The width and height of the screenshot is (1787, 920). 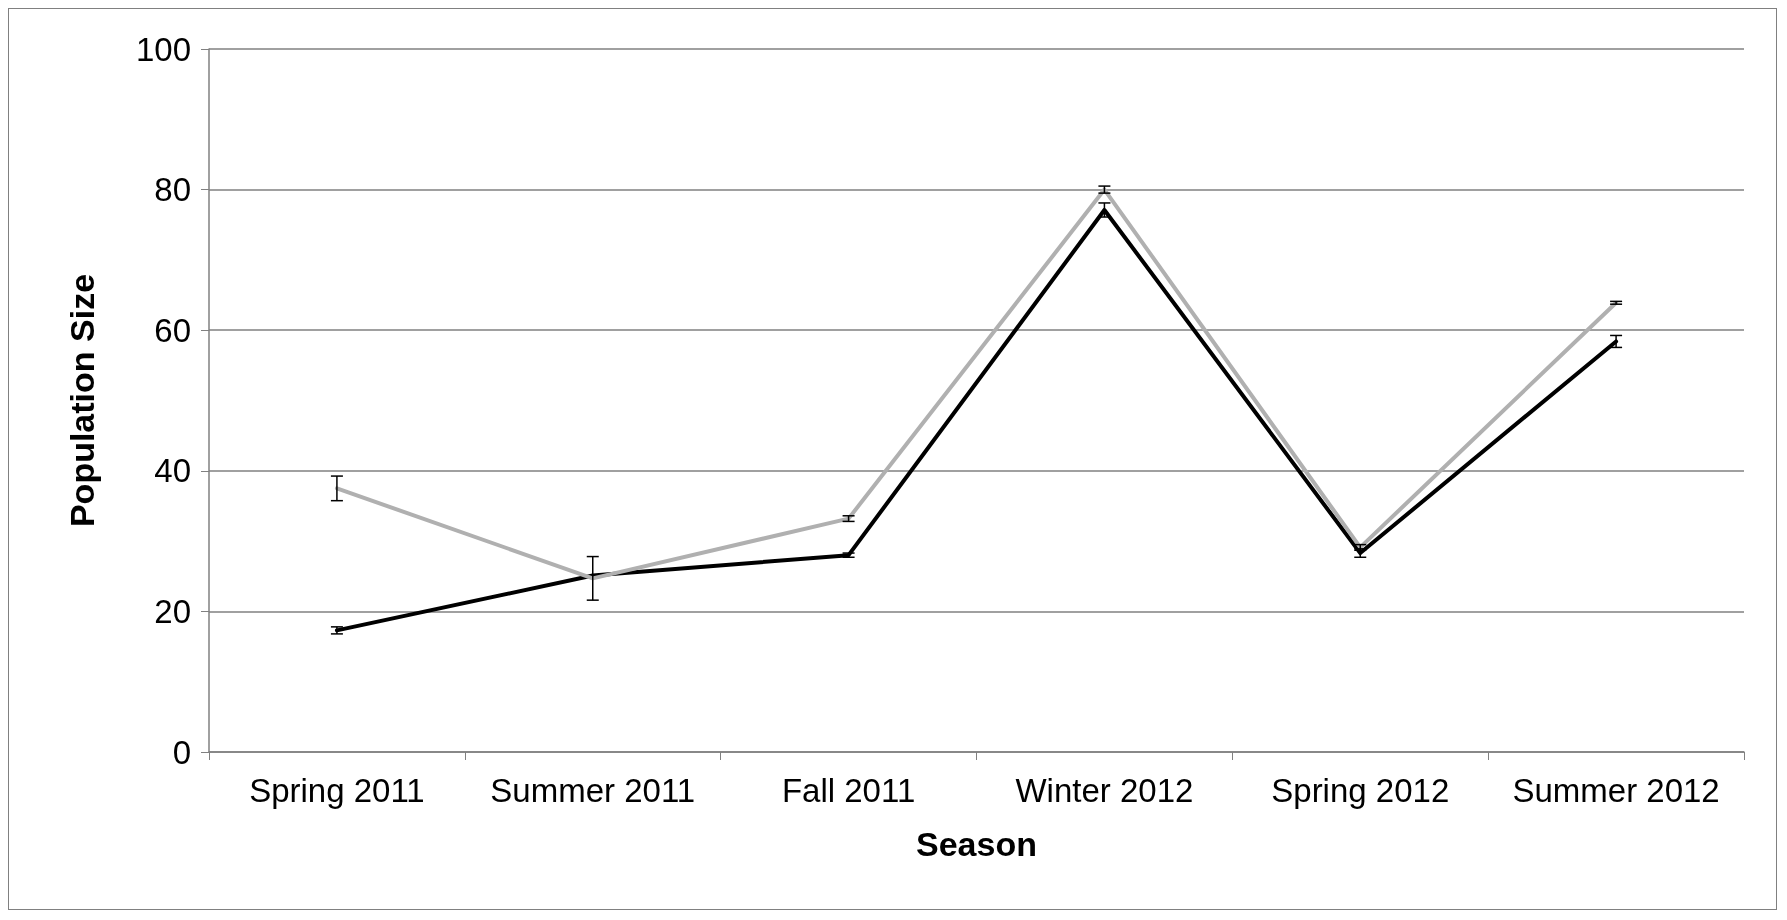 I want to click on x-tick-label: Summer 2011, so click(x=593, y=790).